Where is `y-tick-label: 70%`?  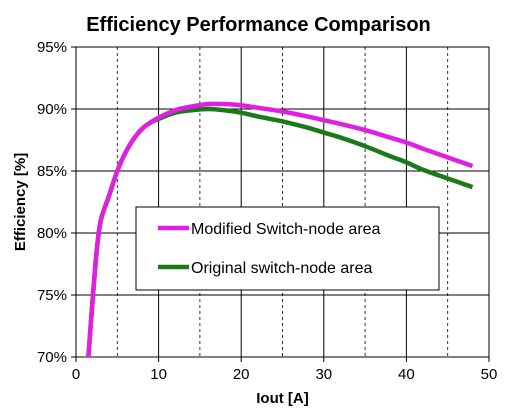 y-tick-label: 70% is located at coordinates (52, 357).